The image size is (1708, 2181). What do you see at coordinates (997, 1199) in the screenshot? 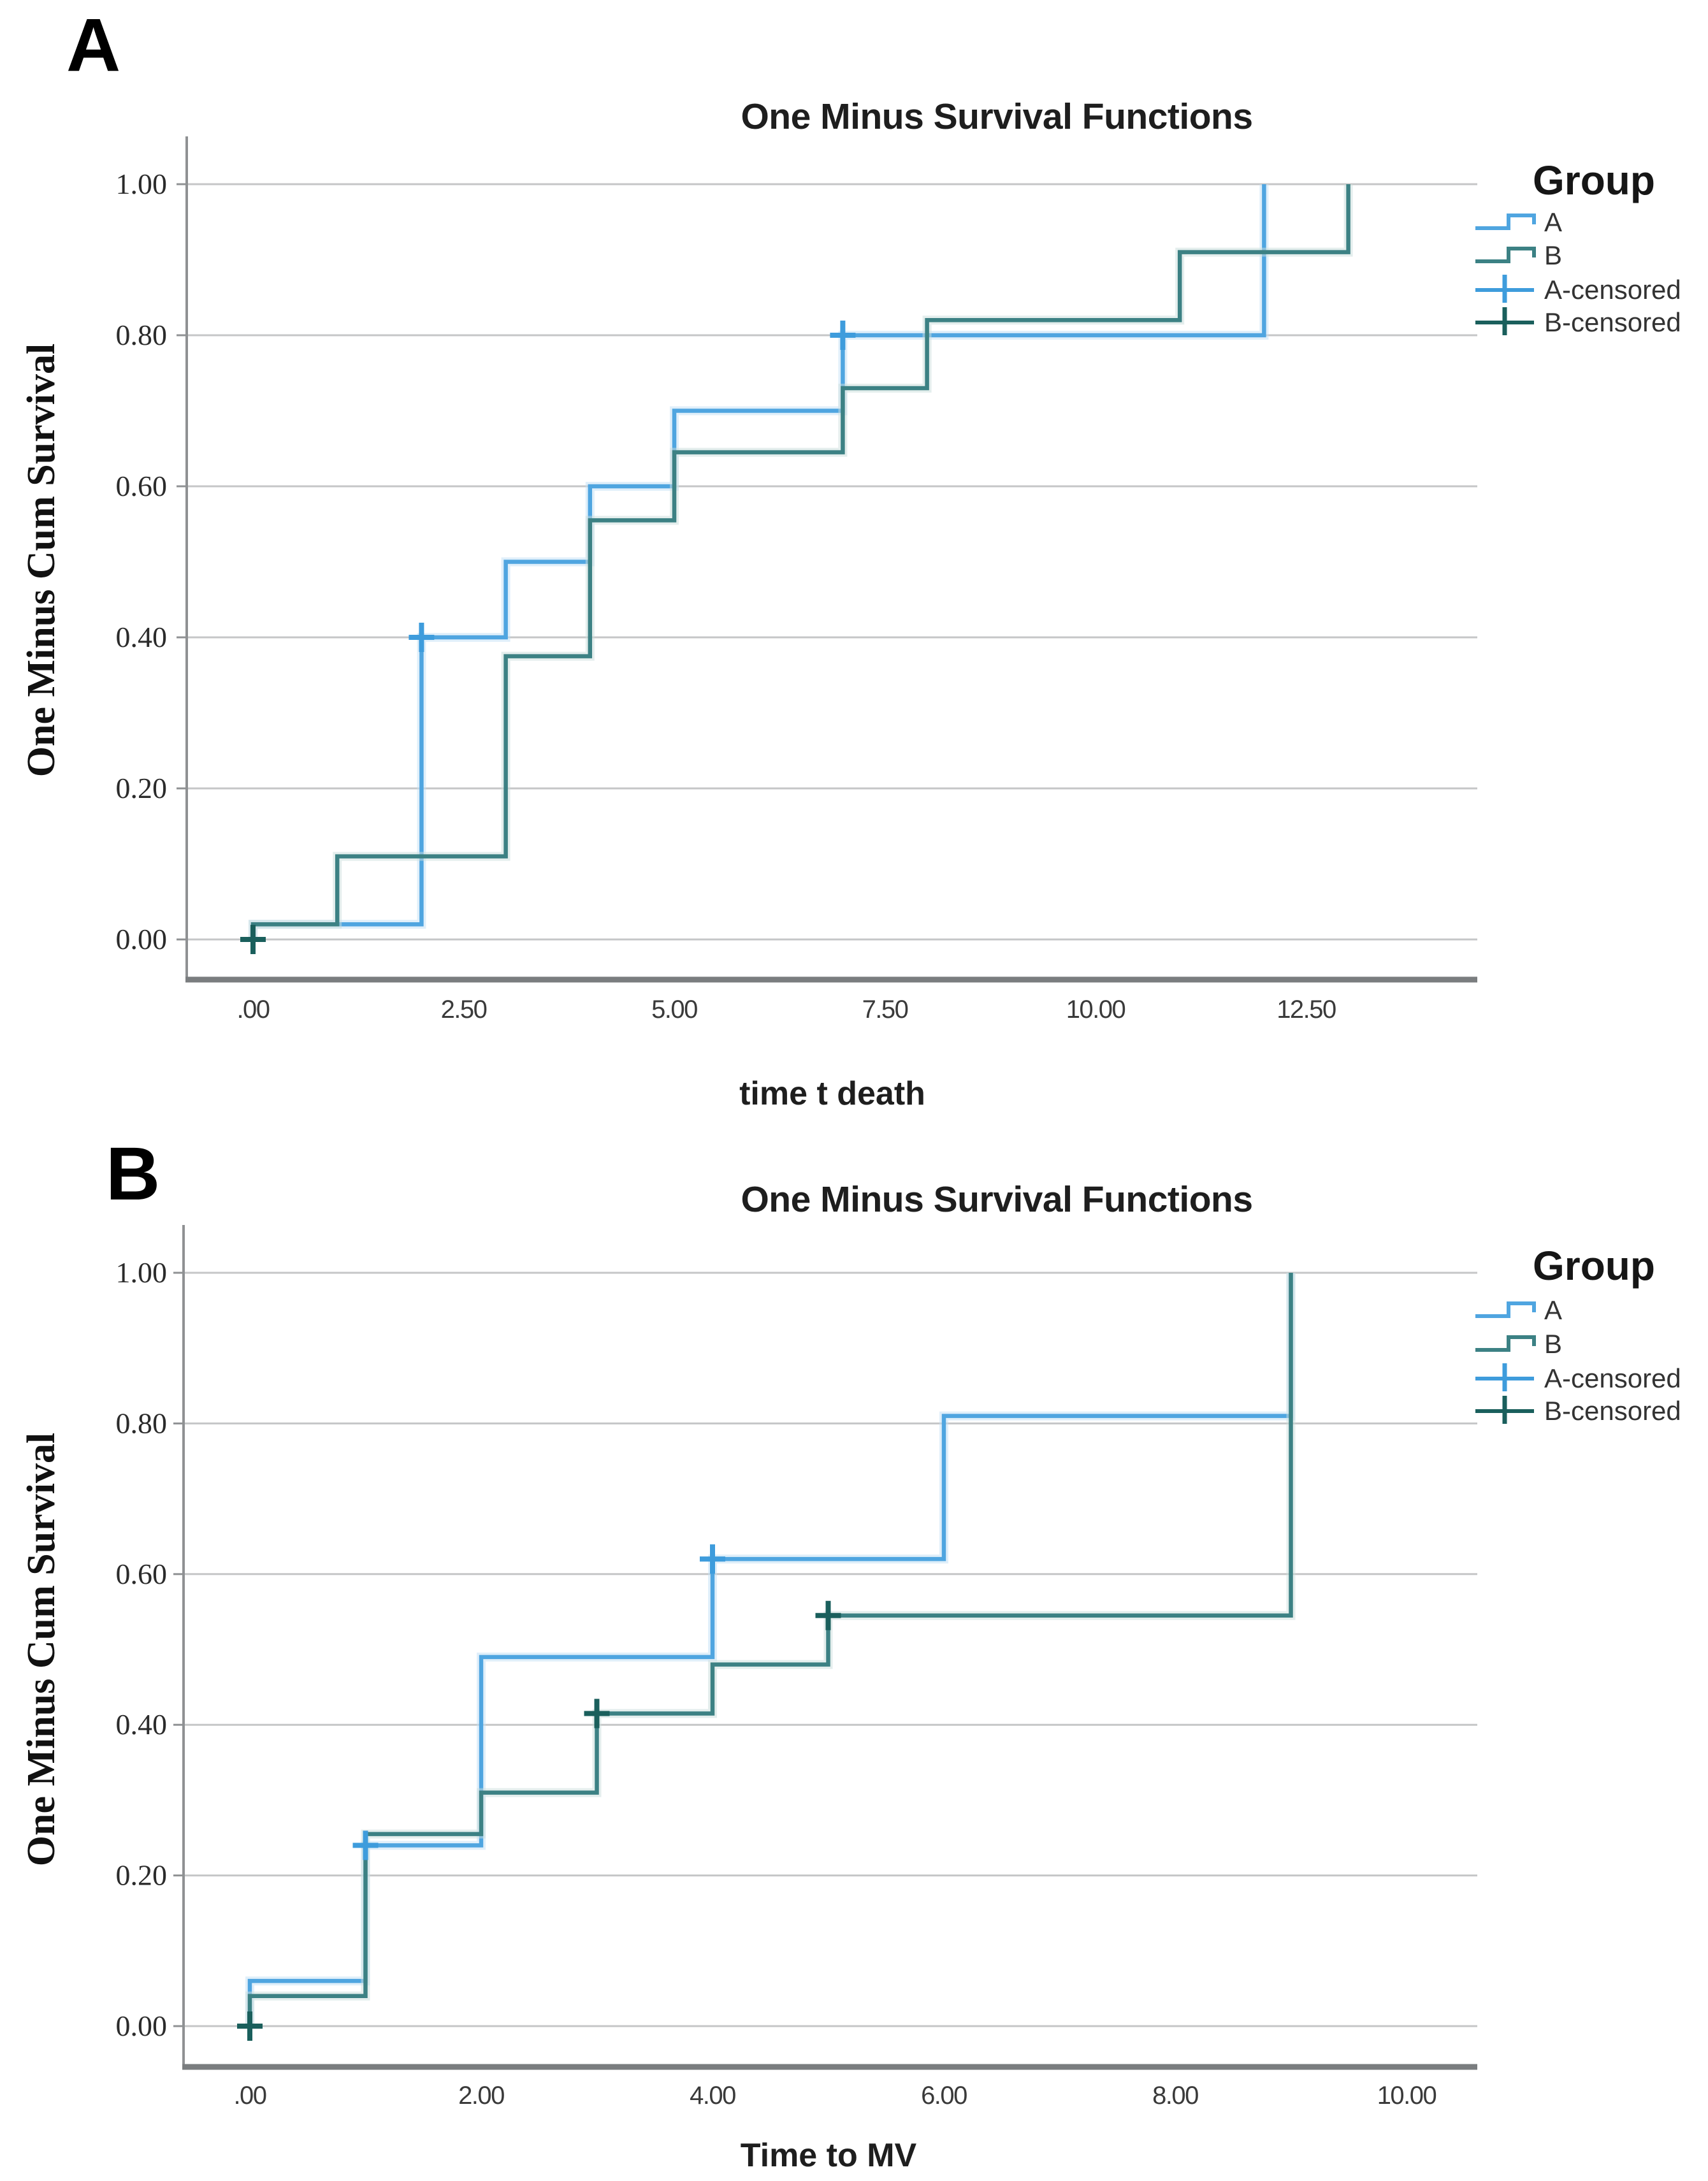
I see `panel-b-title: One Minus Survival Functions` at bounding box center [997, 1199].